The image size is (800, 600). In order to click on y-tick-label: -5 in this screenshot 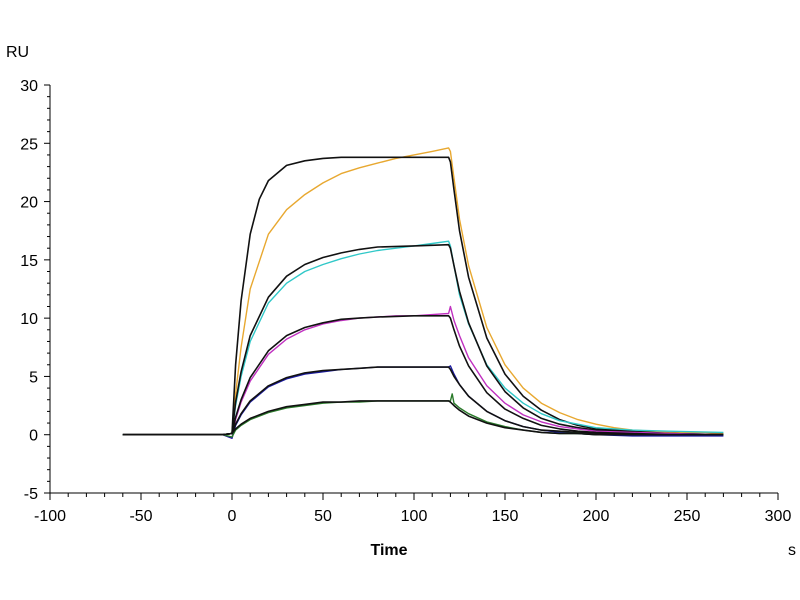, I will do `click(31, 494)`.